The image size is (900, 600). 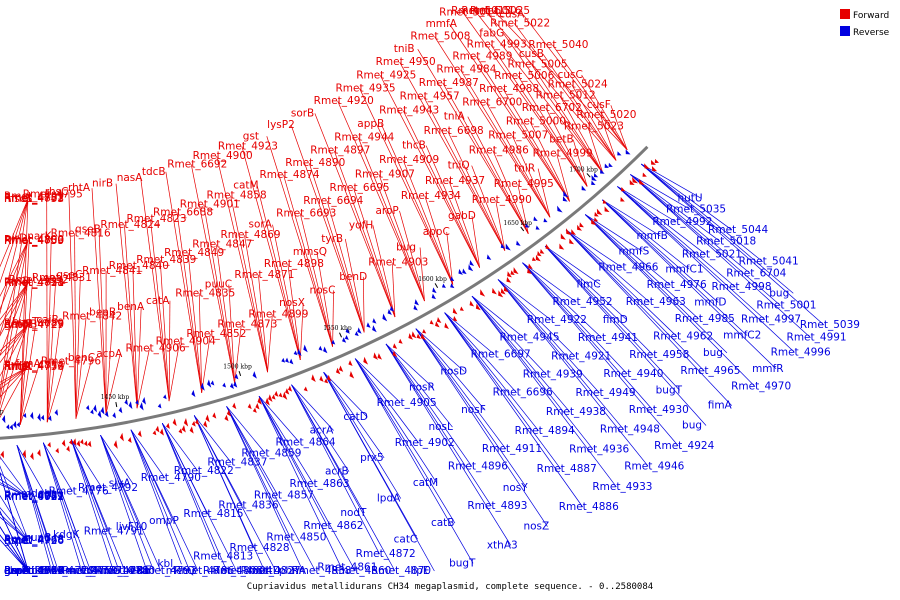 I want to click on reverse-gene-label: Rmet_4776, so click(x=79, y=491).